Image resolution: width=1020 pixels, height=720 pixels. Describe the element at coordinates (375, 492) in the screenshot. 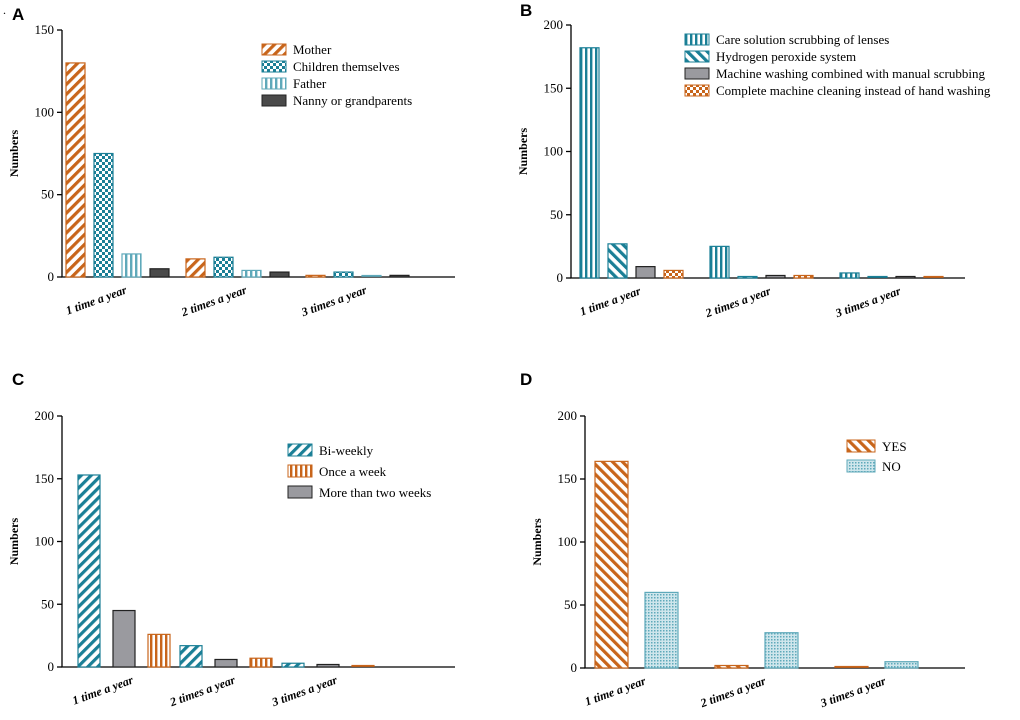

I see `legend-label: More than two weeks` at that location.